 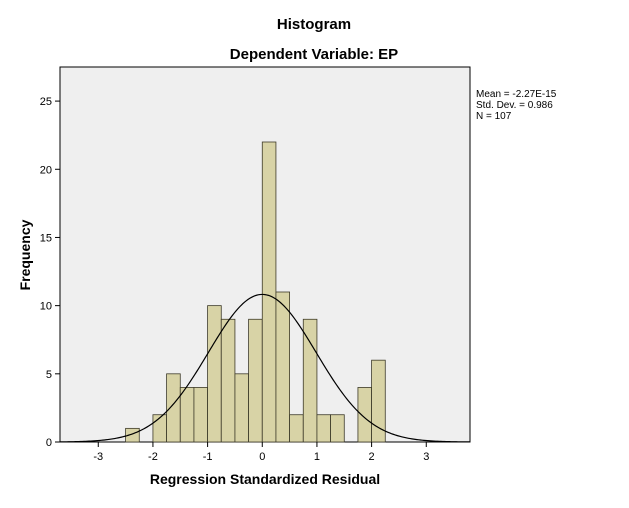 What do you see at coordinates (208, 457) in the screenshot?
I see `x-tick-label-2: -1` at bounding box center [208, 457].